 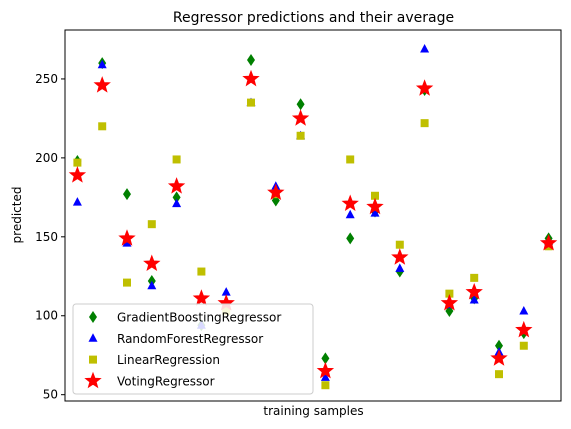 I want to click on y-tick-label-100: 100, so click(x=46, y=316).